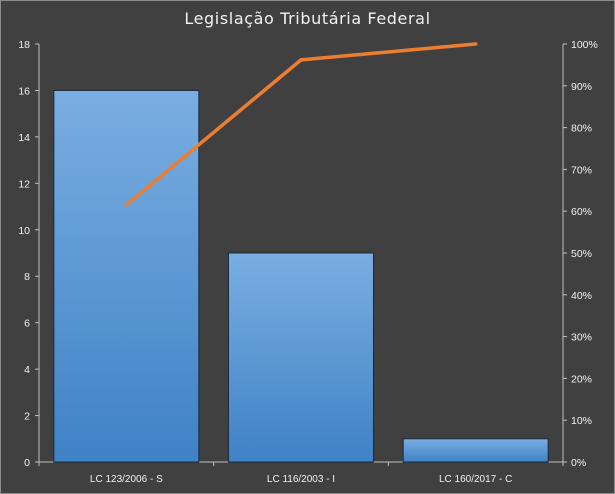 This screenshot has height=494, width=615. I want to click on right-axis: 0% 10% 20% 30% 40% 50% 60% 70% 80% 90% 100%, so click(580, 254).